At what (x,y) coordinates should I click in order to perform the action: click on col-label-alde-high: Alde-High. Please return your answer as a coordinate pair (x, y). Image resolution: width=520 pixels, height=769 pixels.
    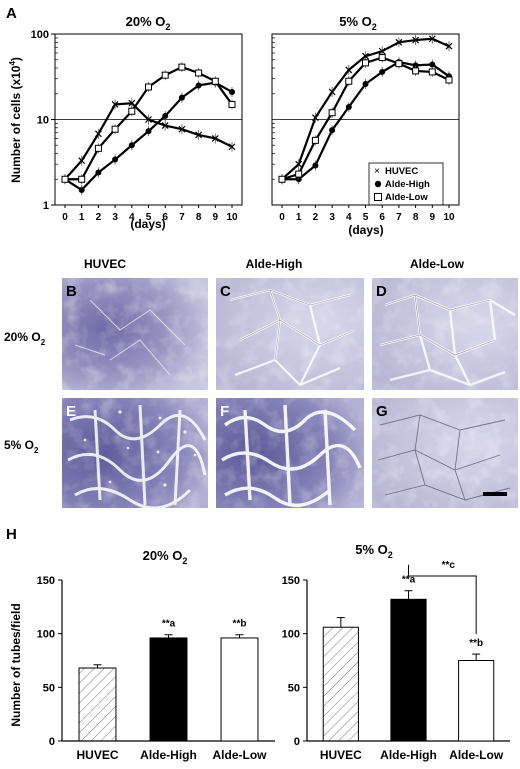
    Looking at the image, I should click on (274, 264).